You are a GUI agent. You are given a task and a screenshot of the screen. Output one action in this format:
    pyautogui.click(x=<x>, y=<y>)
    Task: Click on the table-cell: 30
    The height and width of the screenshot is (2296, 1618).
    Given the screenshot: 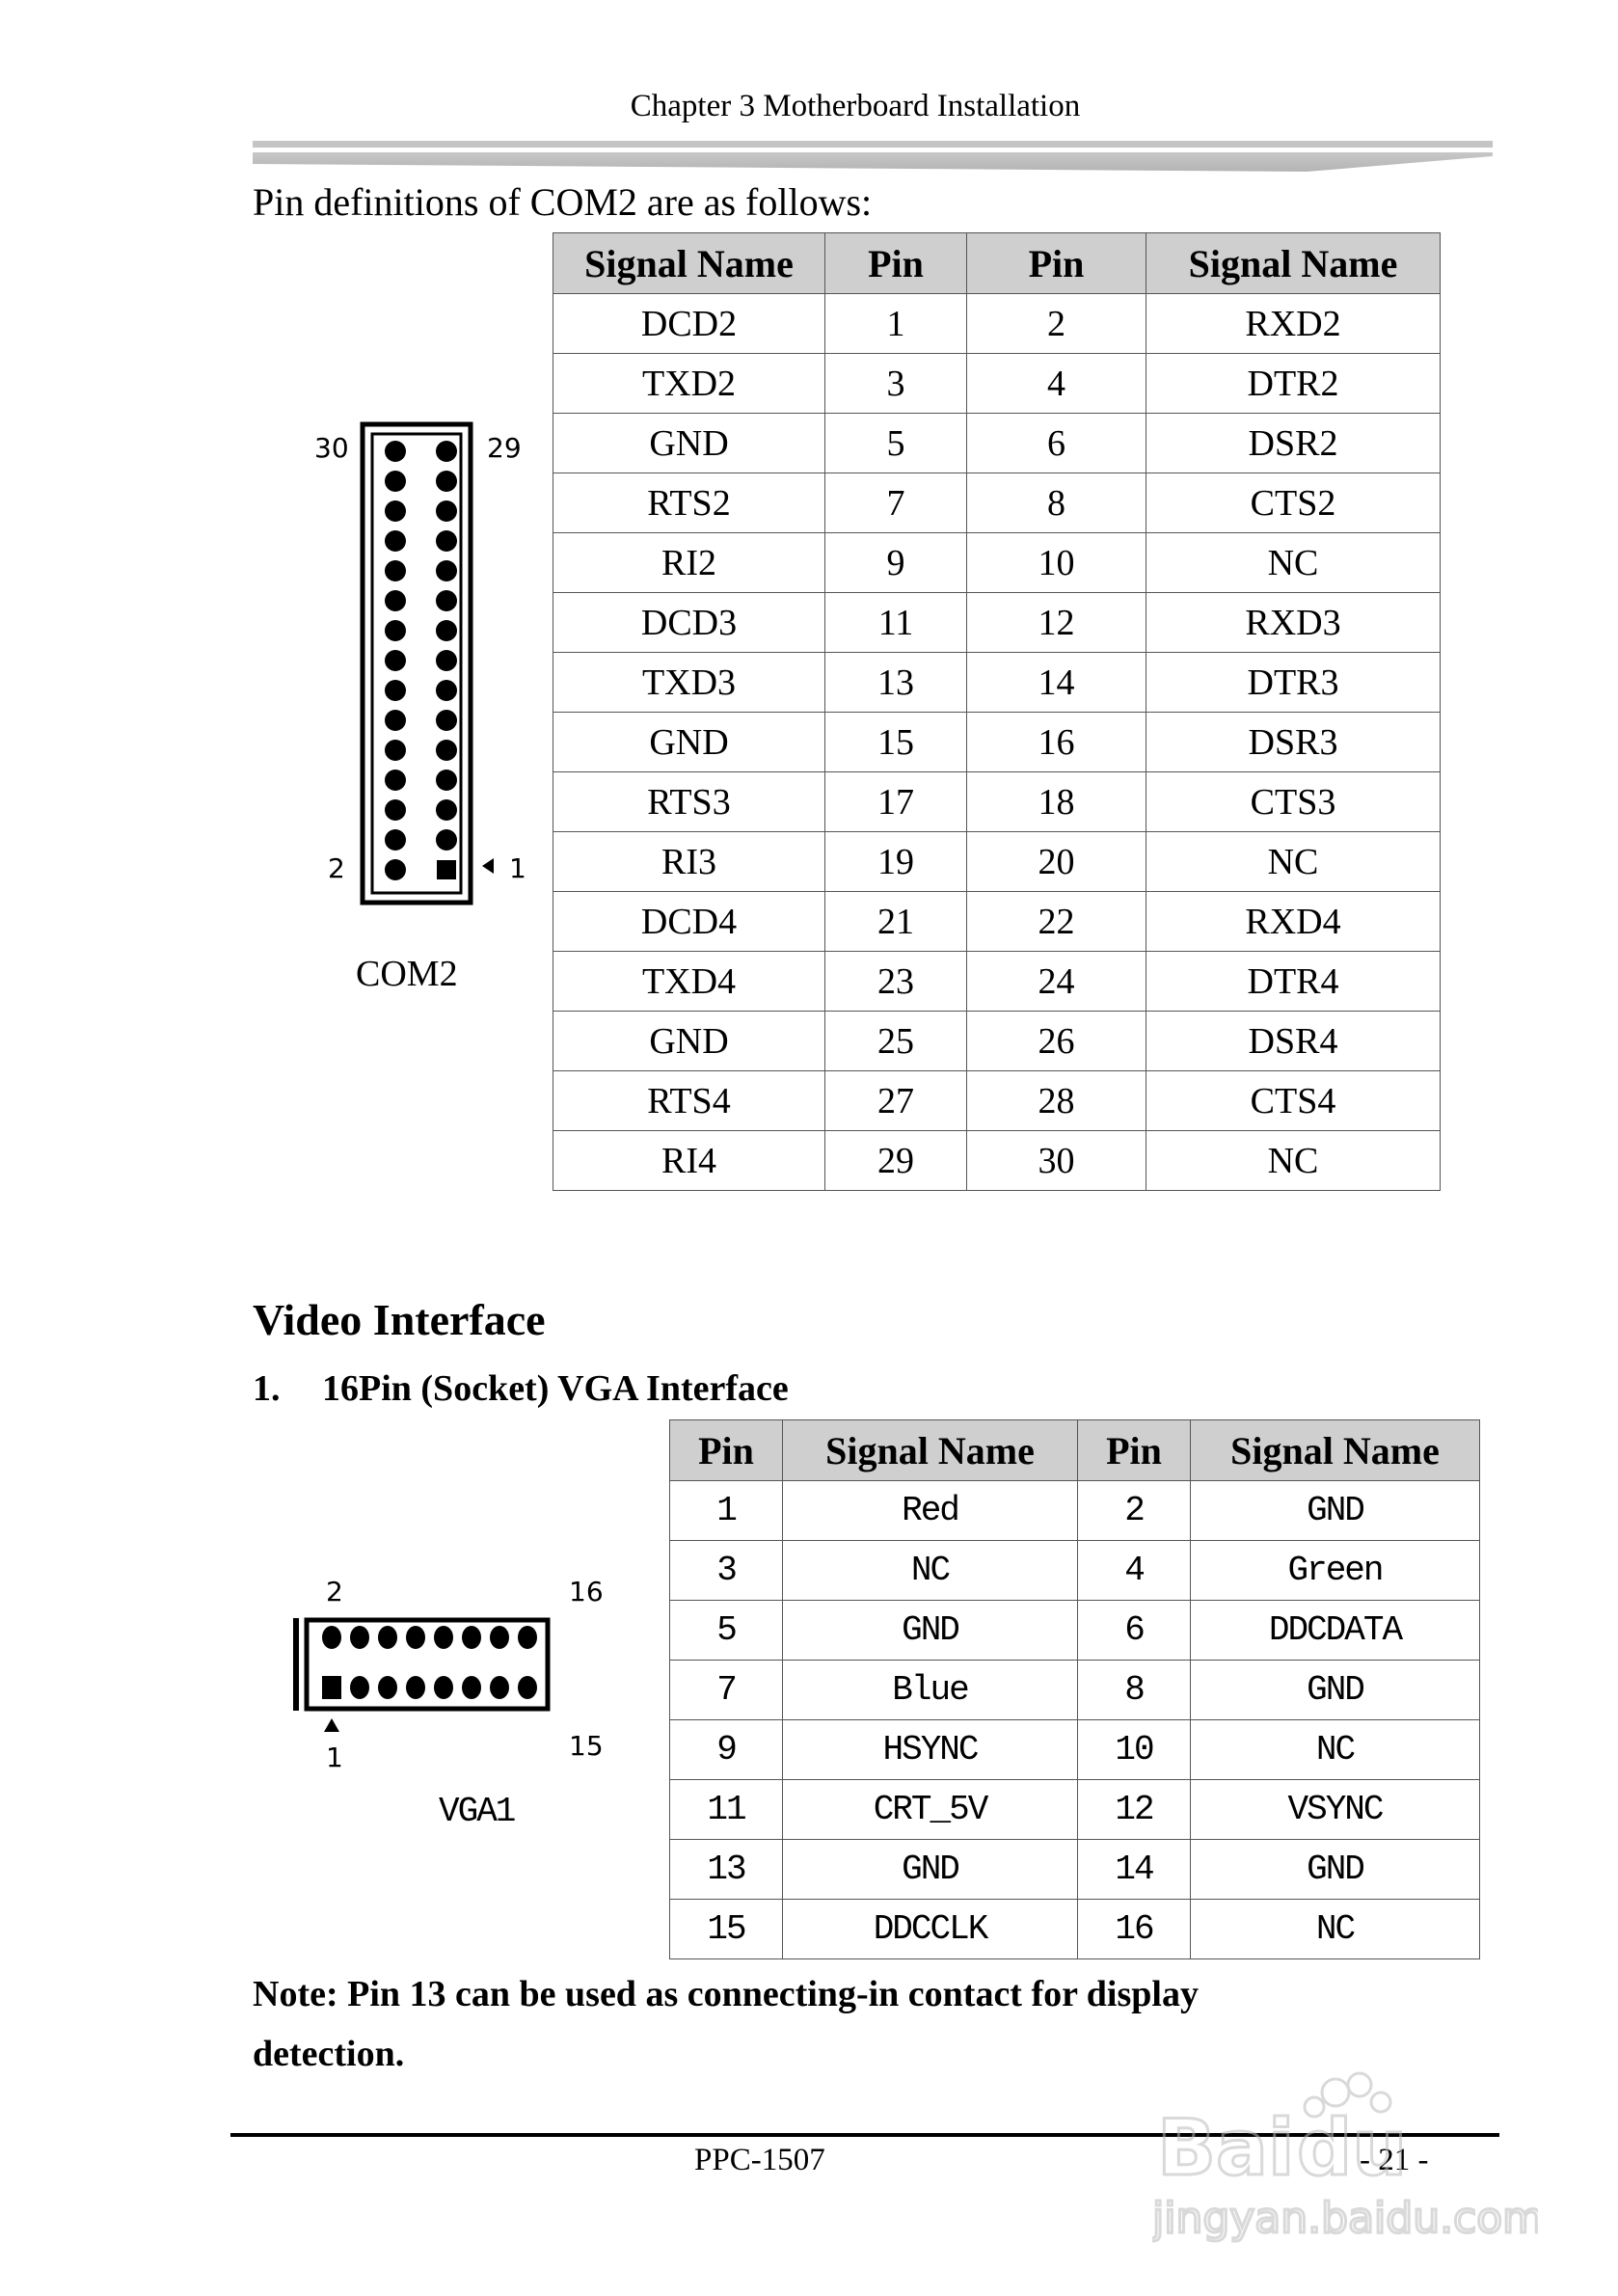 What is the action you would take?
    pyautogui.click(x=1056, y=1160)
    